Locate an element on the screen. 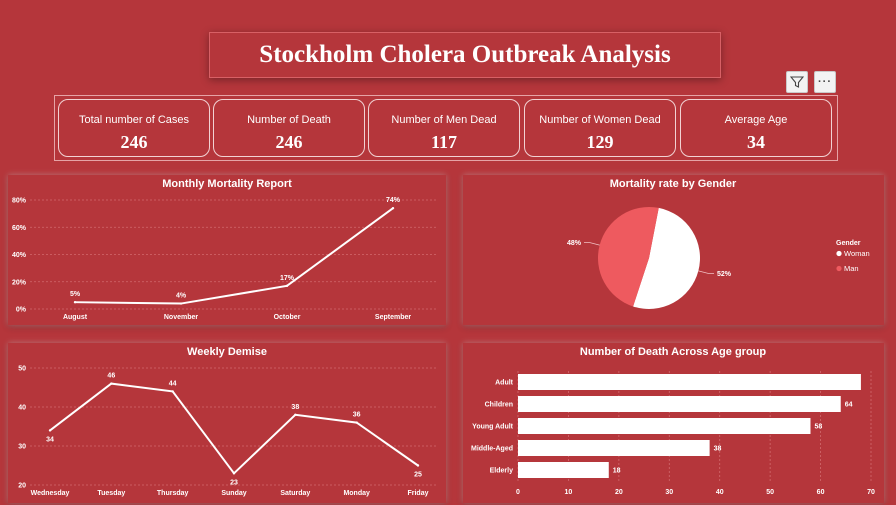 Image resolution: width=896 pixels, height=505 pixels. x-tick-label: Monday is located at coordinates (356, 493).